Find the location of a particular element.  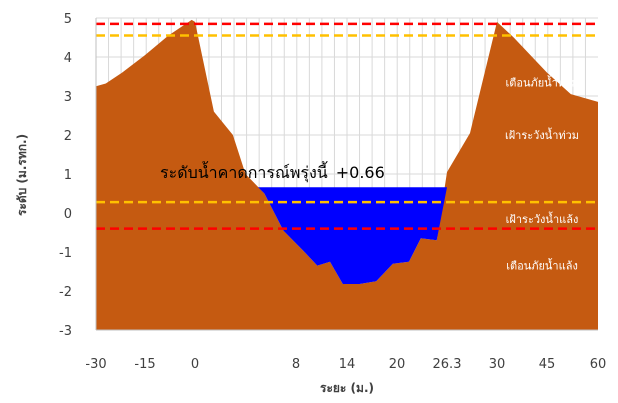

y-tick-label: 4 is located at coordinates (68, 58).